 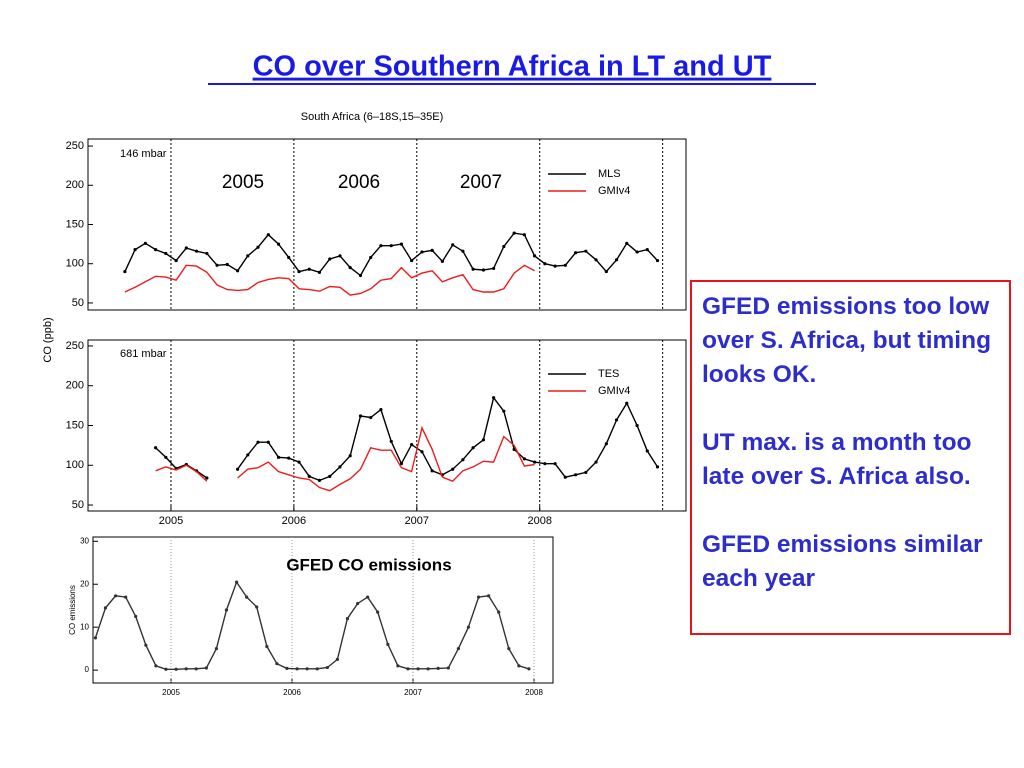 What do you see at coordinates (292, 692) in the screenshot?
I see `x-tick-label: 2006` at bounding box center [292, 692].